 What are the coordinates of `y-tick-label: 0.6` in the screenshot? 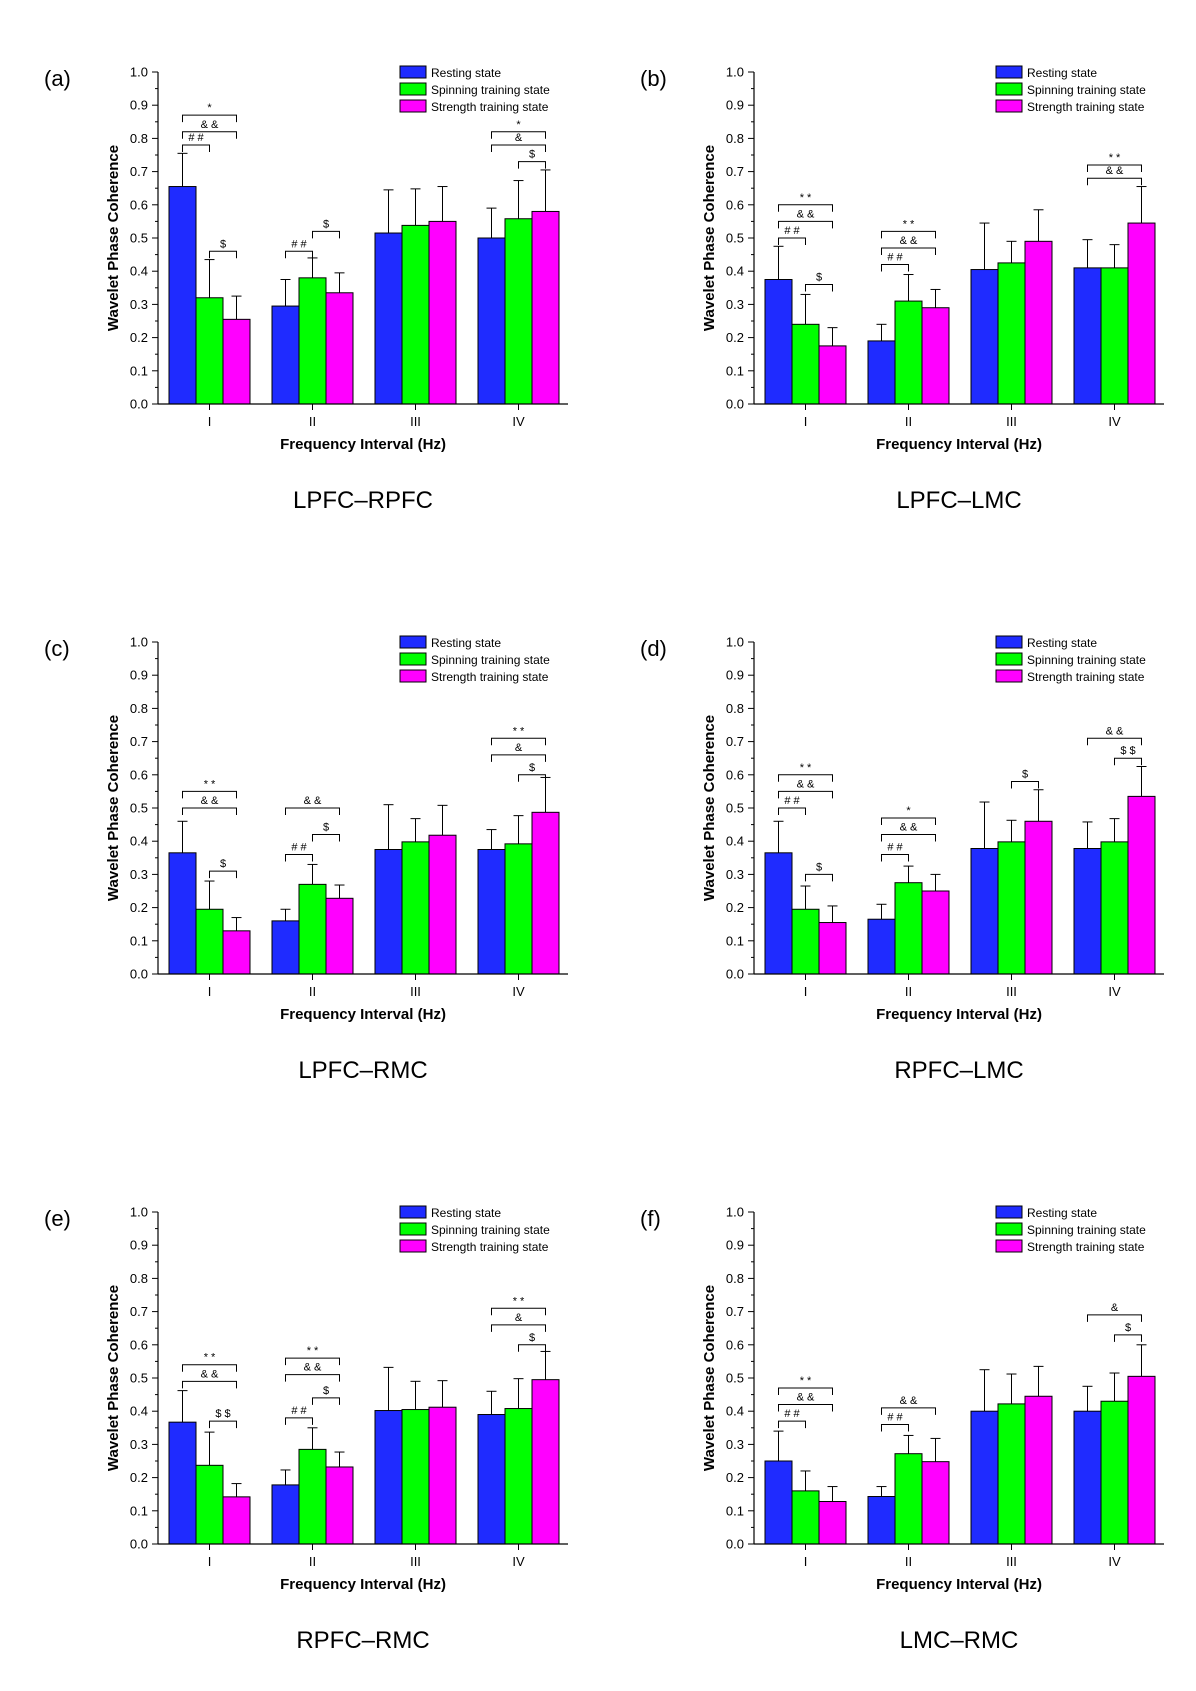 It's located at (735, 1344).